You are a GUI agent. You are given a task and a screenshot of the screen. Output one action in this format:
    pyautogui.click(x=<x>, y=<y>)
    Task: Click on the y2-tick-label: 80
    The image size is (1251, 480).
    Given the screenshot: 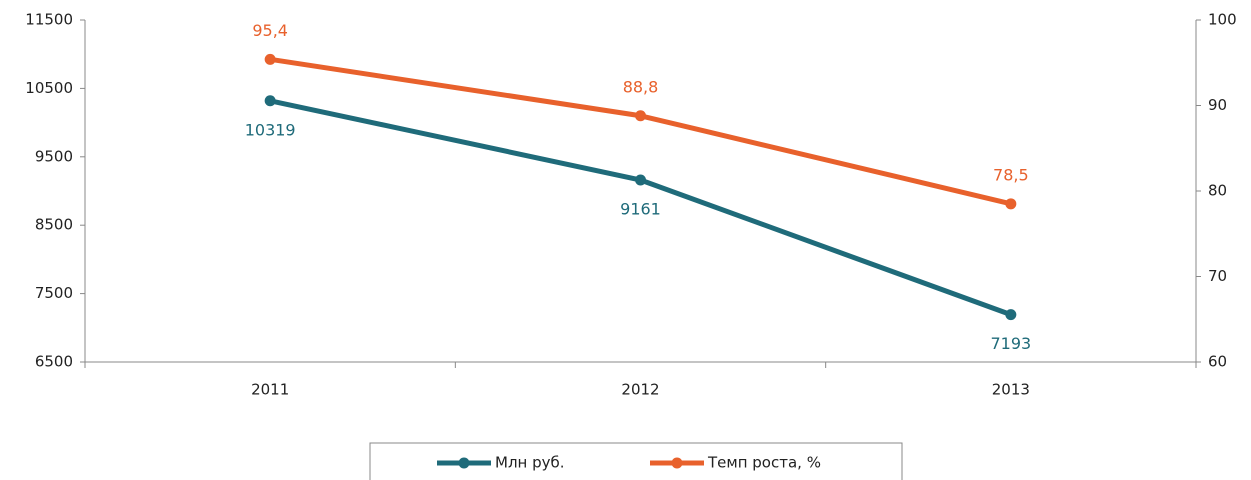 What is the action you would take?
    pyautogui.click(x=1217, y=191)
    